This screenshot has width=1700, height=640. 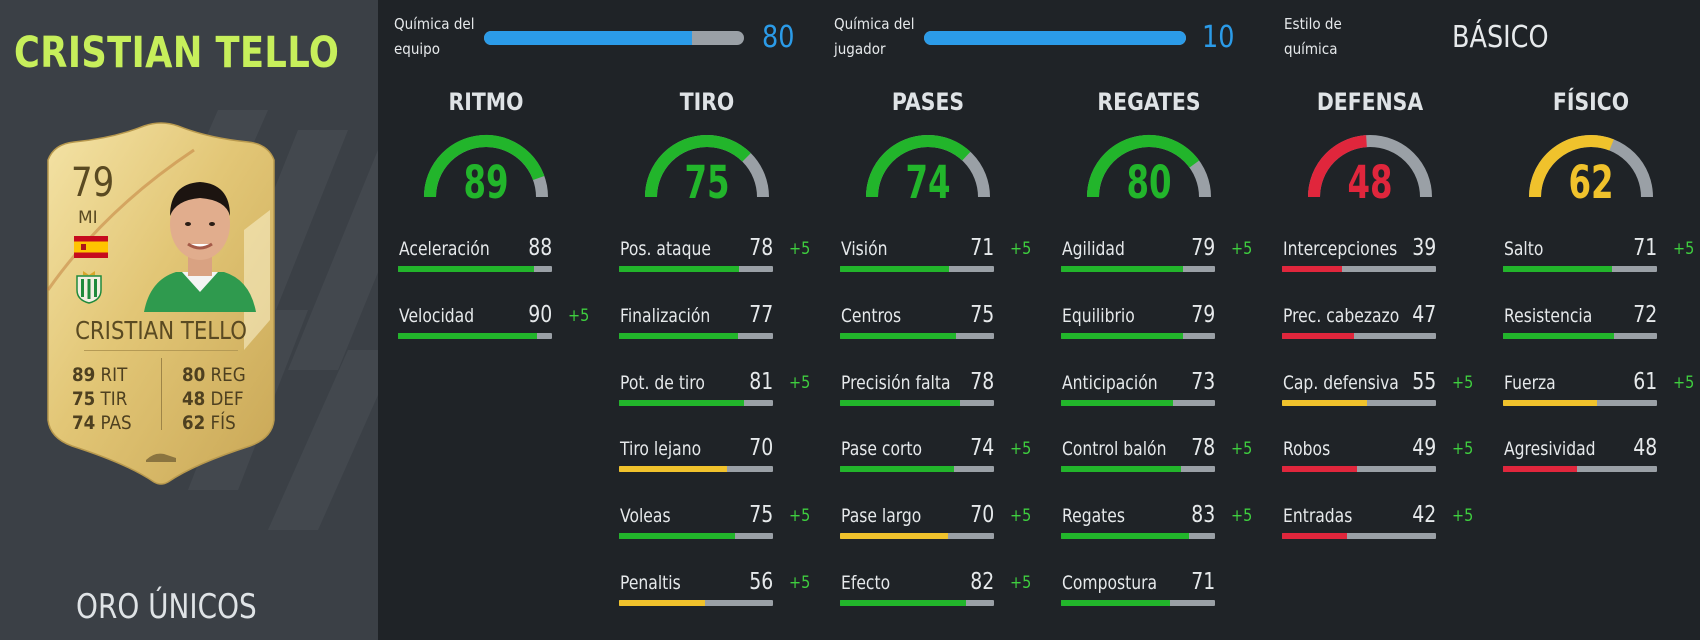 What do you see at coordinates (1530, 383) in the screenshot?
I see `attribute-name: Fuerza` at bounding box center [1530, 383].